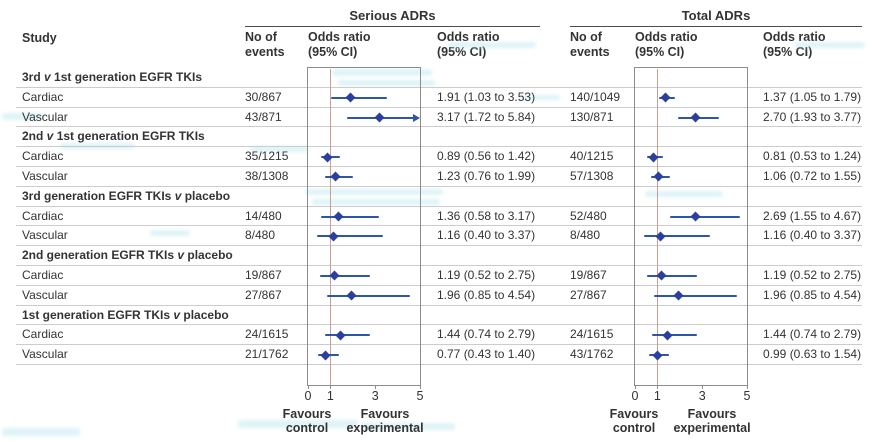 This screenshot has height=442, width=877. Describe the element at coordinates (486, 116) in the screenshot. I see `or-ci-cell: 3.17 (1.72 to 5.84)` at that location.